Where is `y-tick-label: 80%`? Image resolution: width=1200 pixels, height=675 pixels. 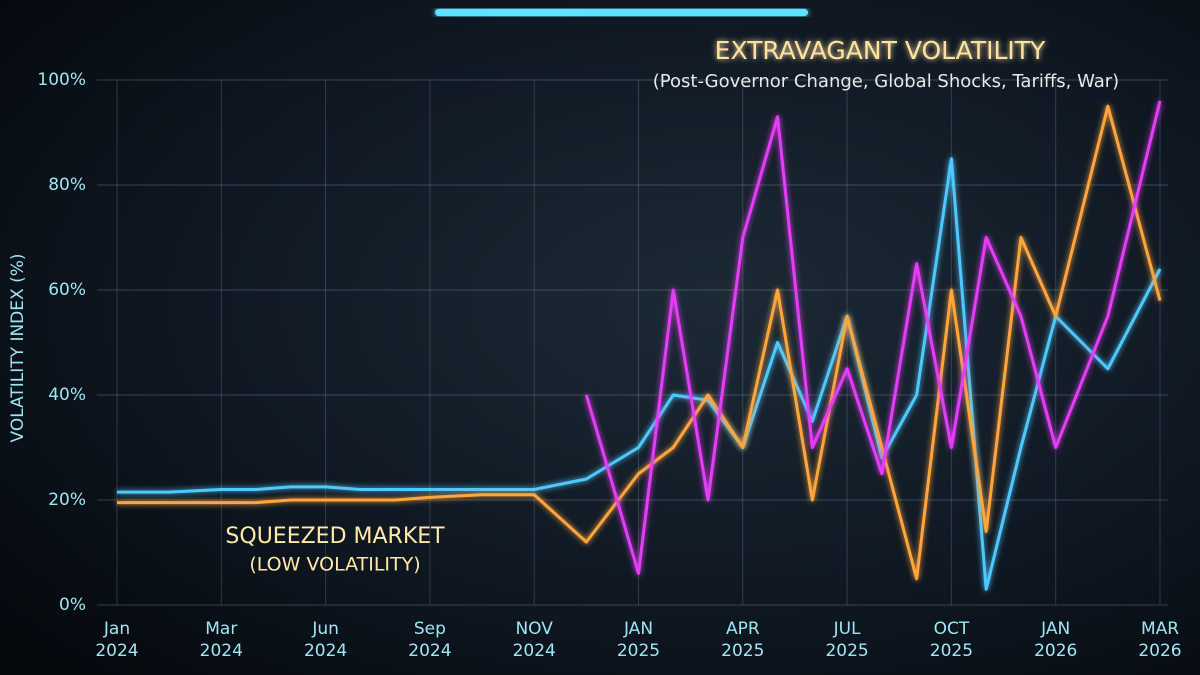 y-tick-label: 80% is located at coordinates (67, 185).